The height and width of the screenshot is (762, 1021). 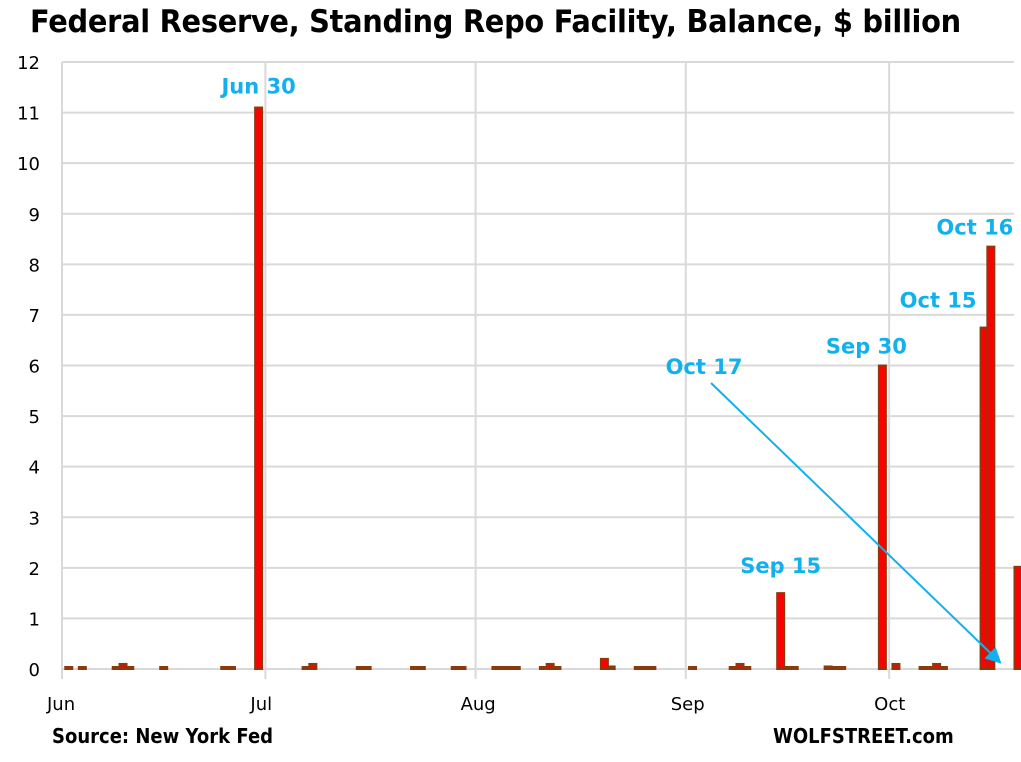 What do you see at coordinates (856, 523) in the screenshot?
I see `annotation-arrow` at bounding box center [856, 523].